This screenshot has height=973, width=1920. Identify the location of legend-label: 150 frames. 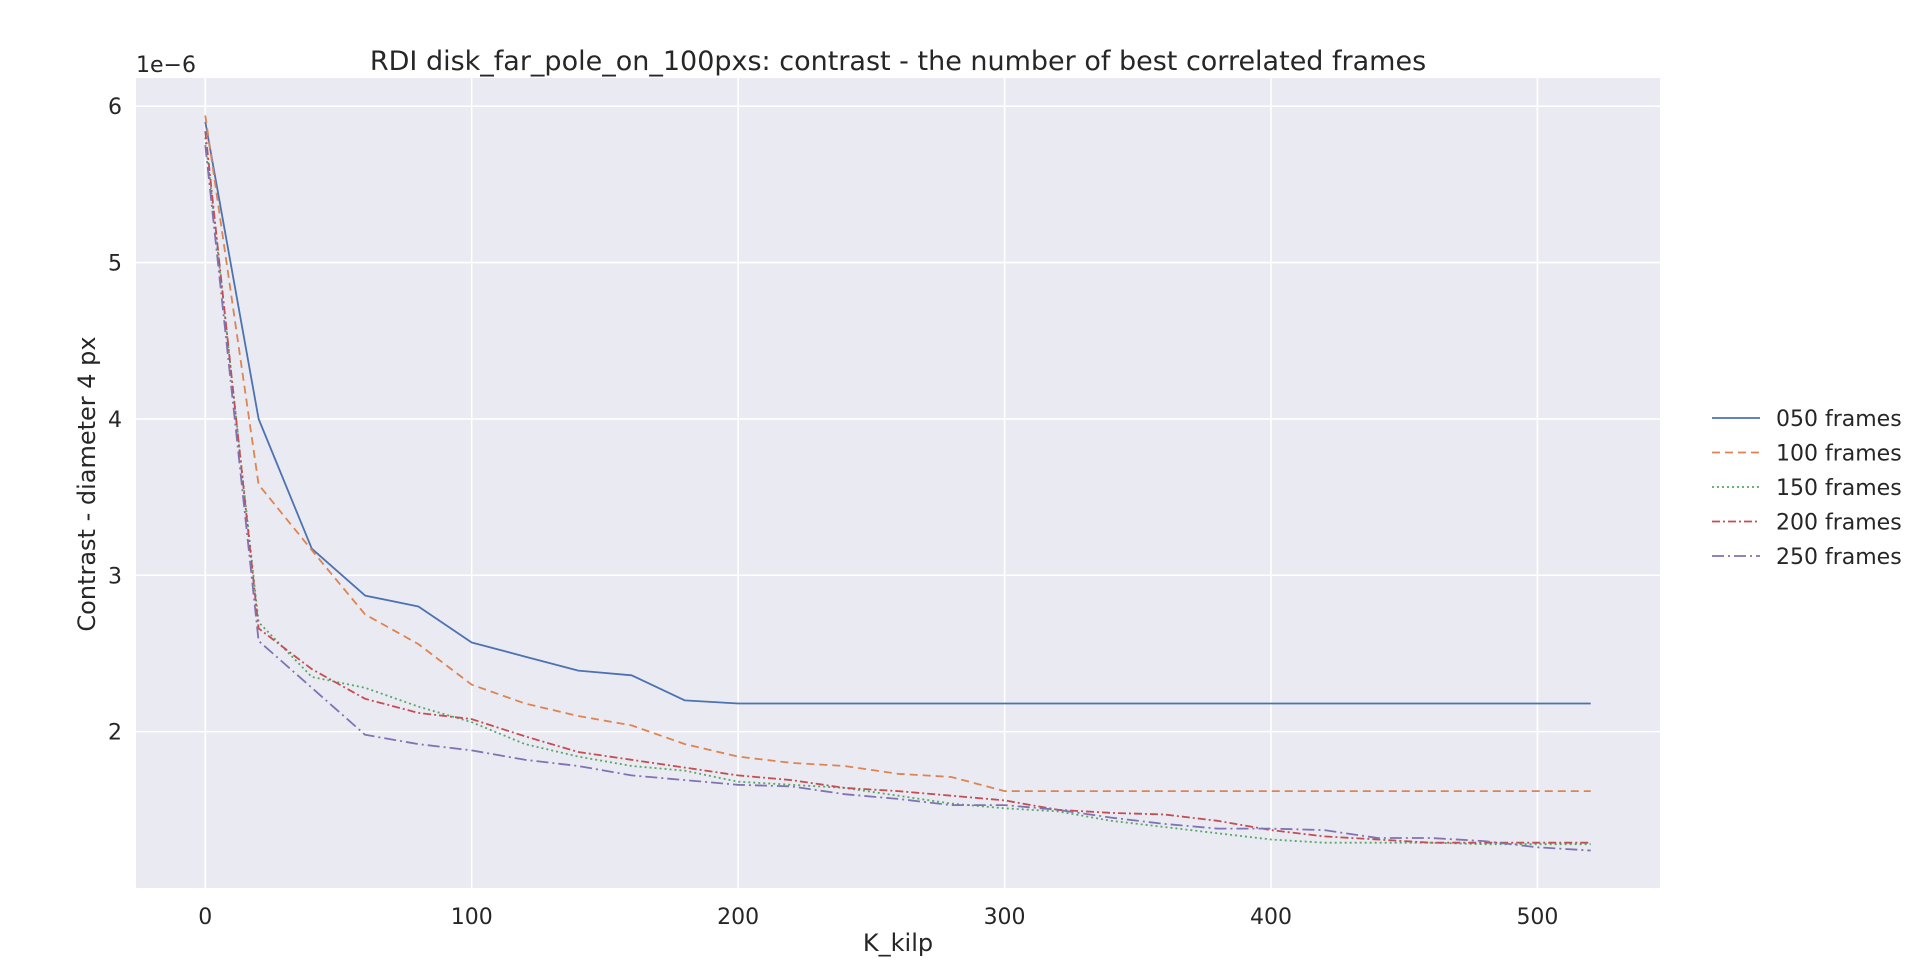
(1839, 488).